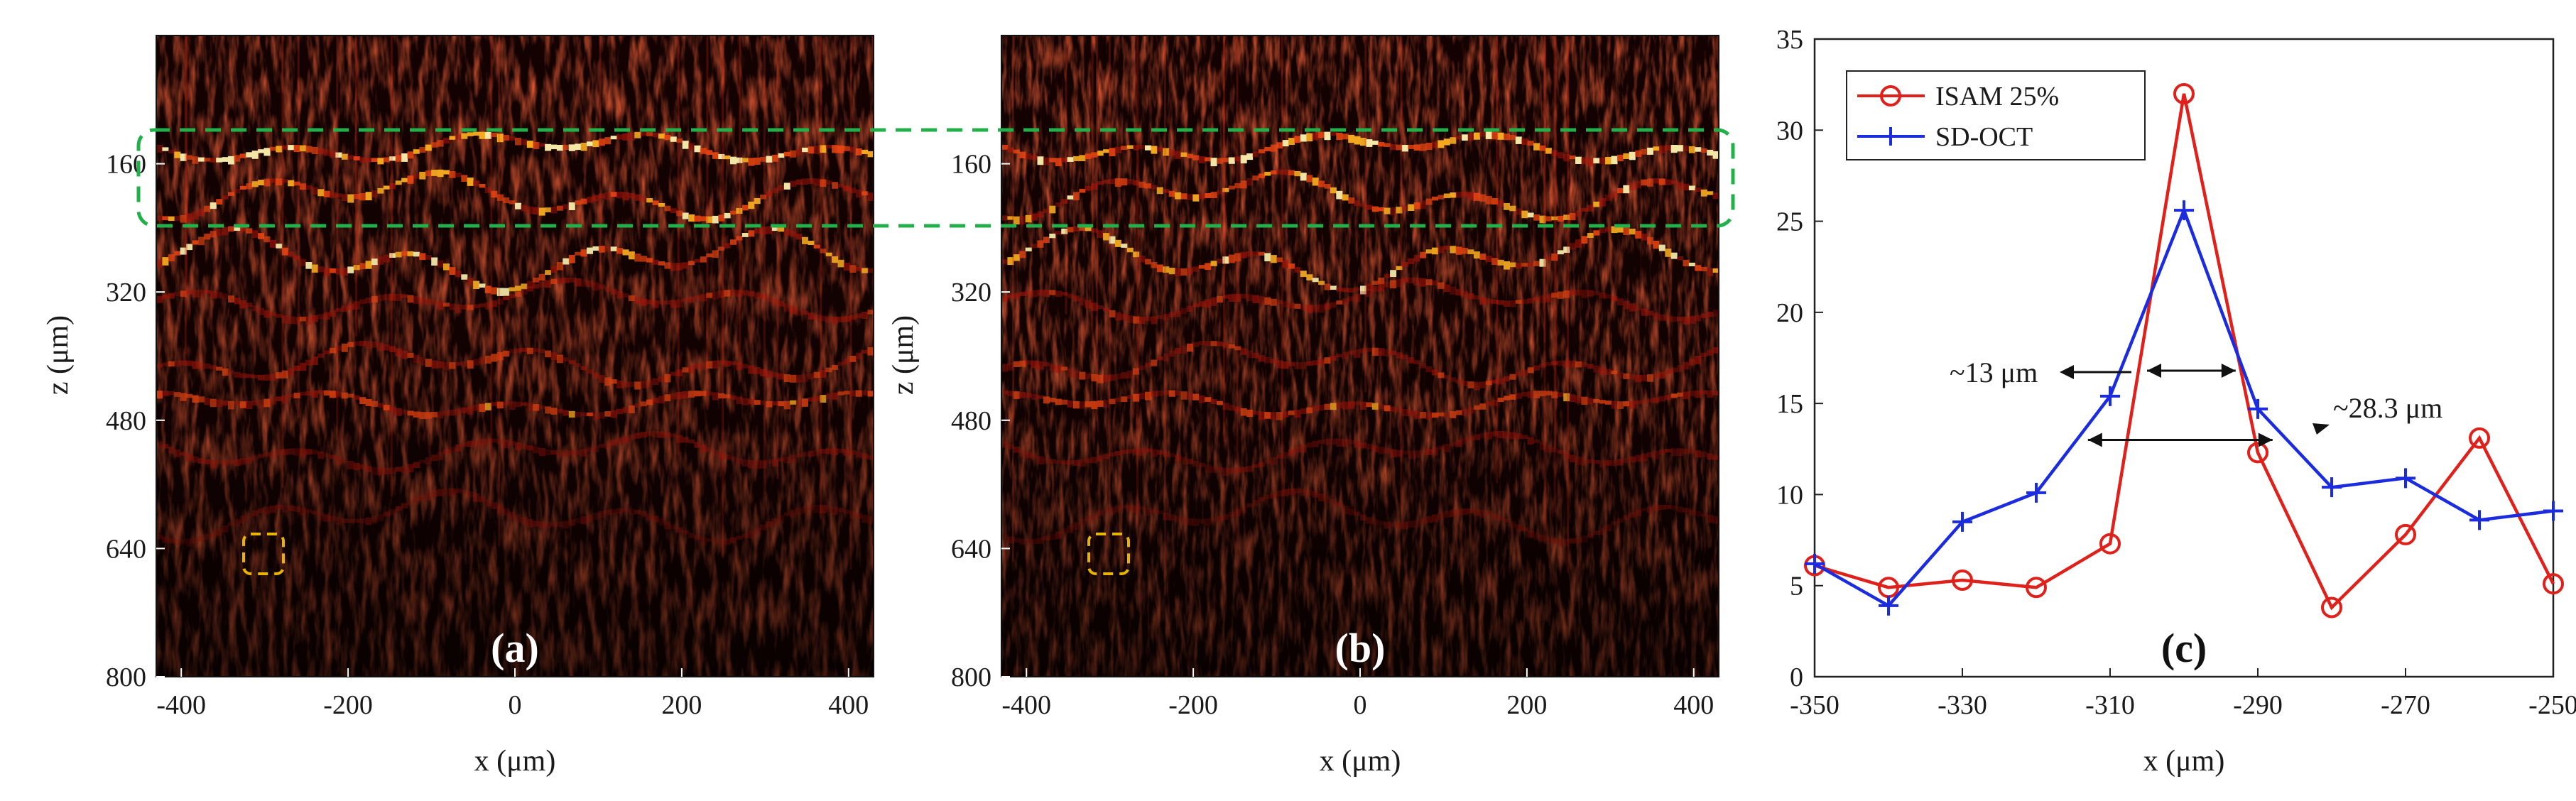  What do you see at coordinates (1984, 137) in the screenshot?
I see `legend-label-sdoct: SD-OCT` at bounding box center [1984, 137].